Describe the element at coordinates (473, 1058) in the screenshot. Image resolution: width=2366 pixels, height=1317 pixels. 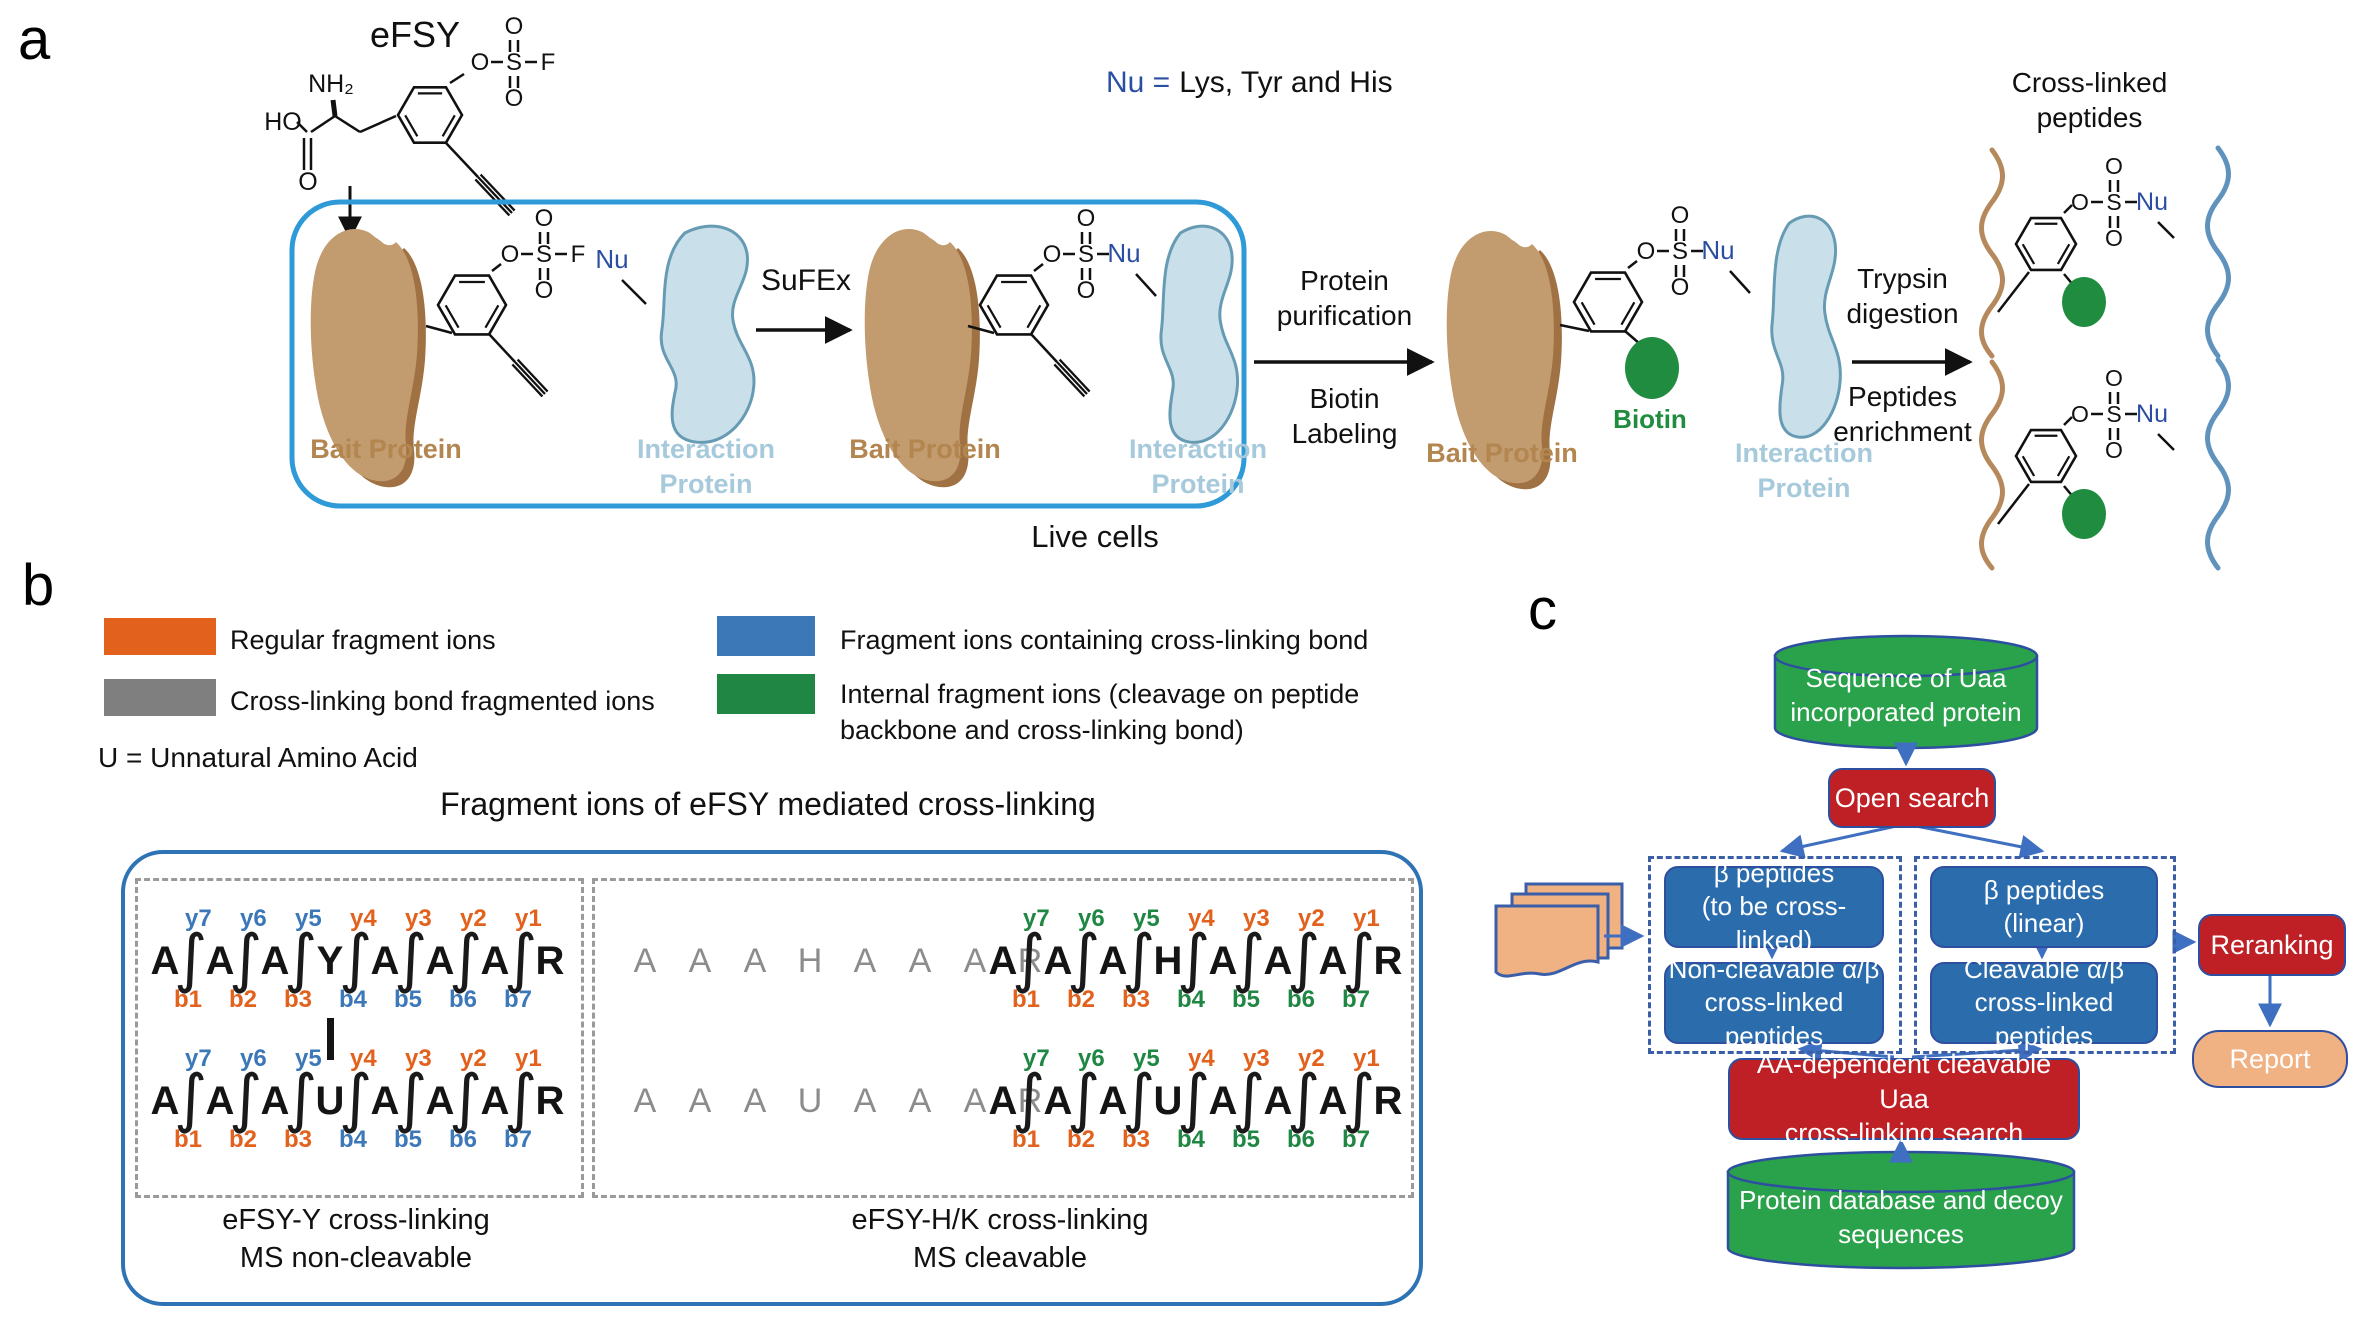
I see `y-ion-label: y2` at that location.